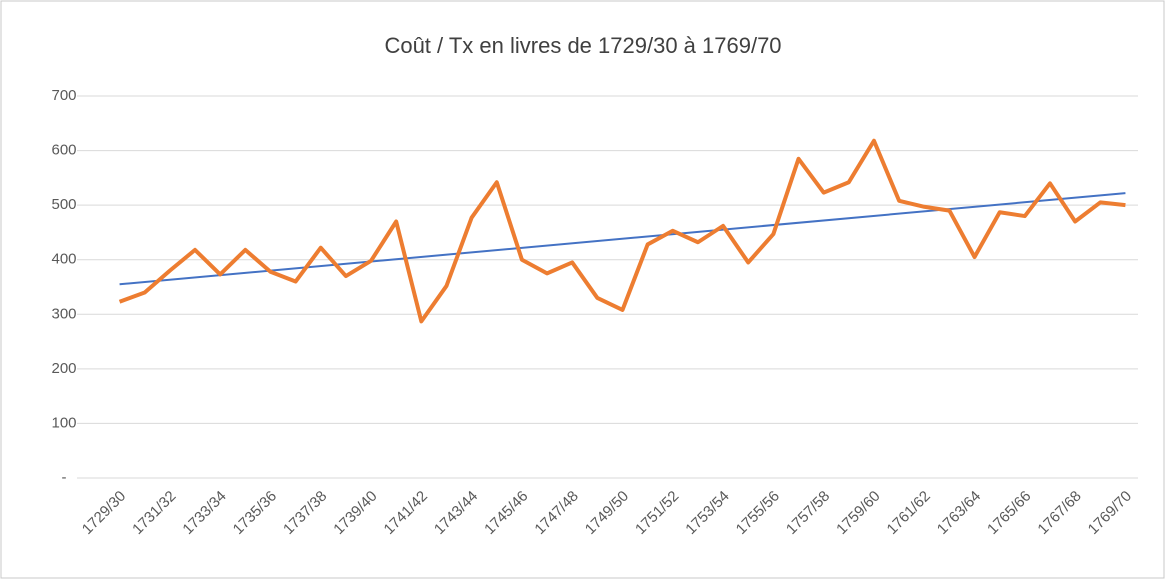 The height and width of the screenshot is (585, 1166). I want to click on y-tick-label: 200, so click(63, 368).